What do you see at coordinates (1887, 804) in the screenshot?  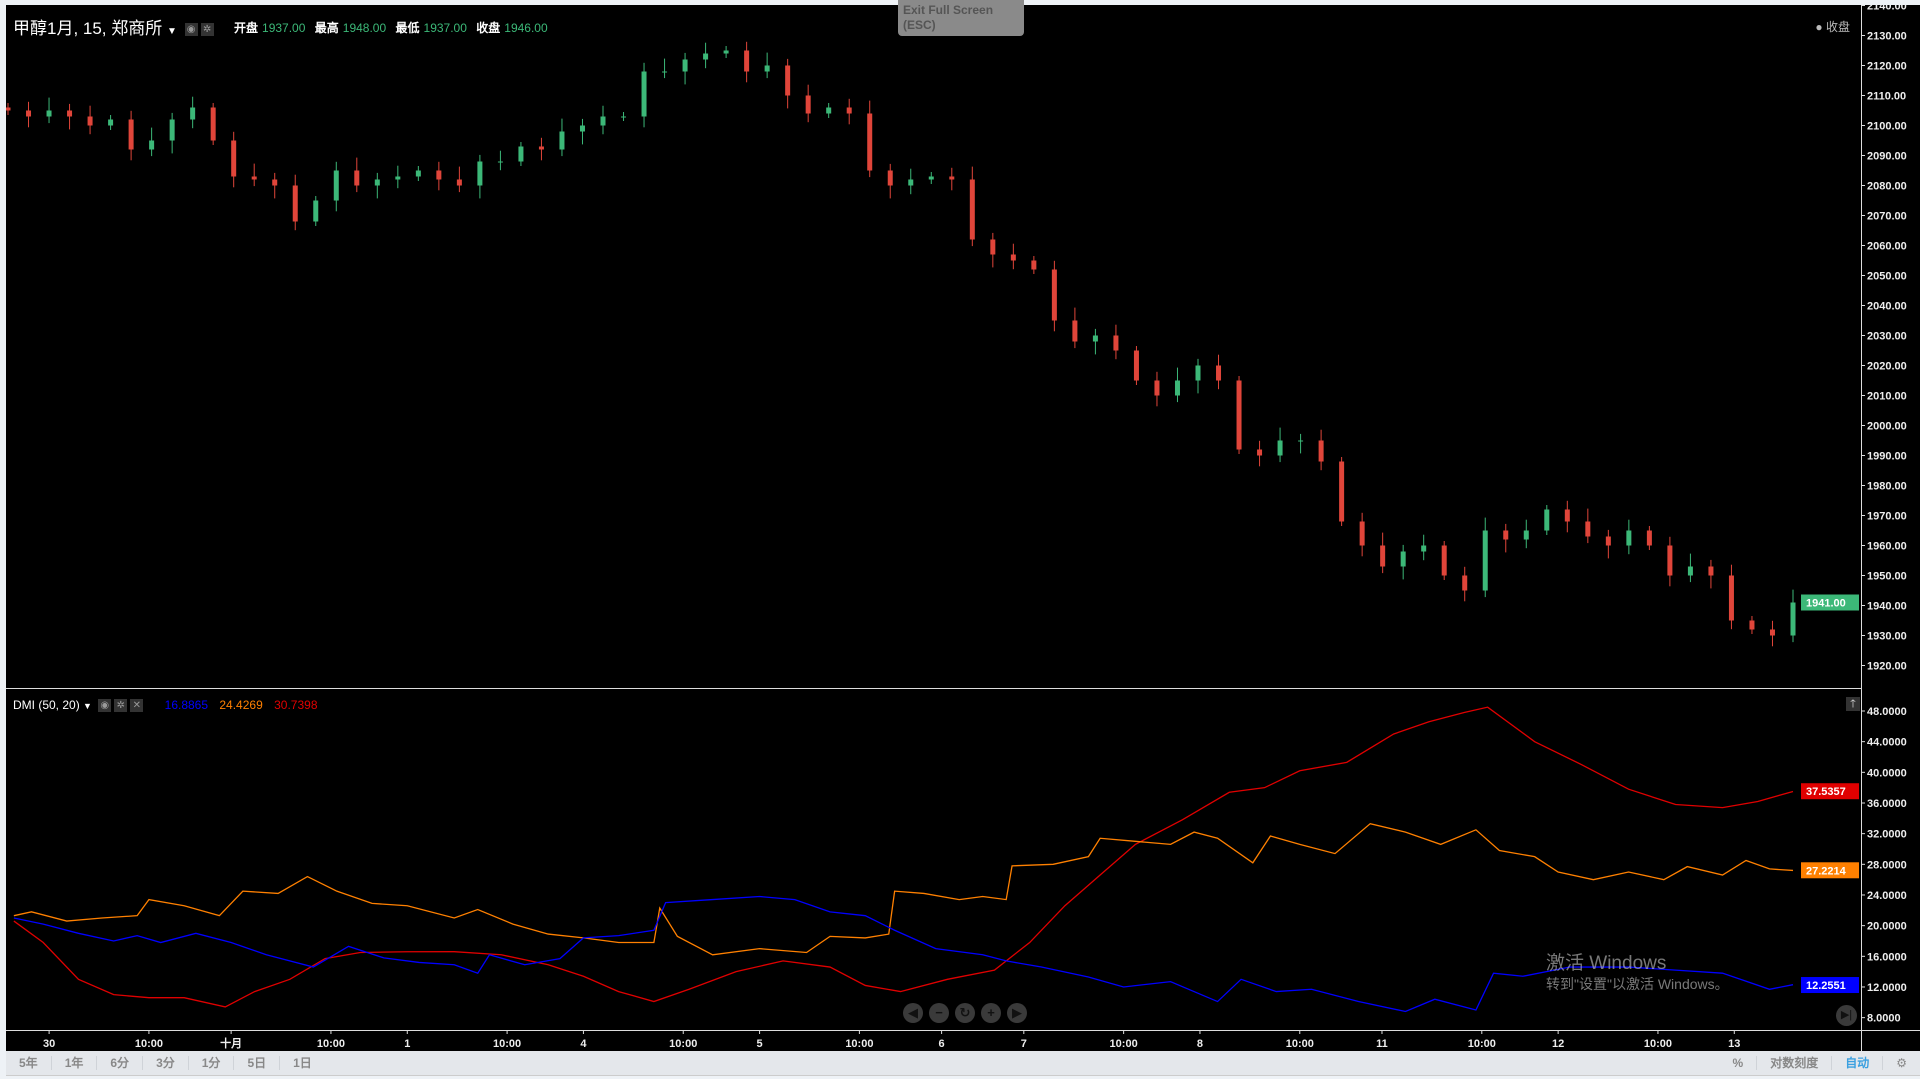 I see `dmi-tick-label: 36.0000` at bounding box center [1887, 804].